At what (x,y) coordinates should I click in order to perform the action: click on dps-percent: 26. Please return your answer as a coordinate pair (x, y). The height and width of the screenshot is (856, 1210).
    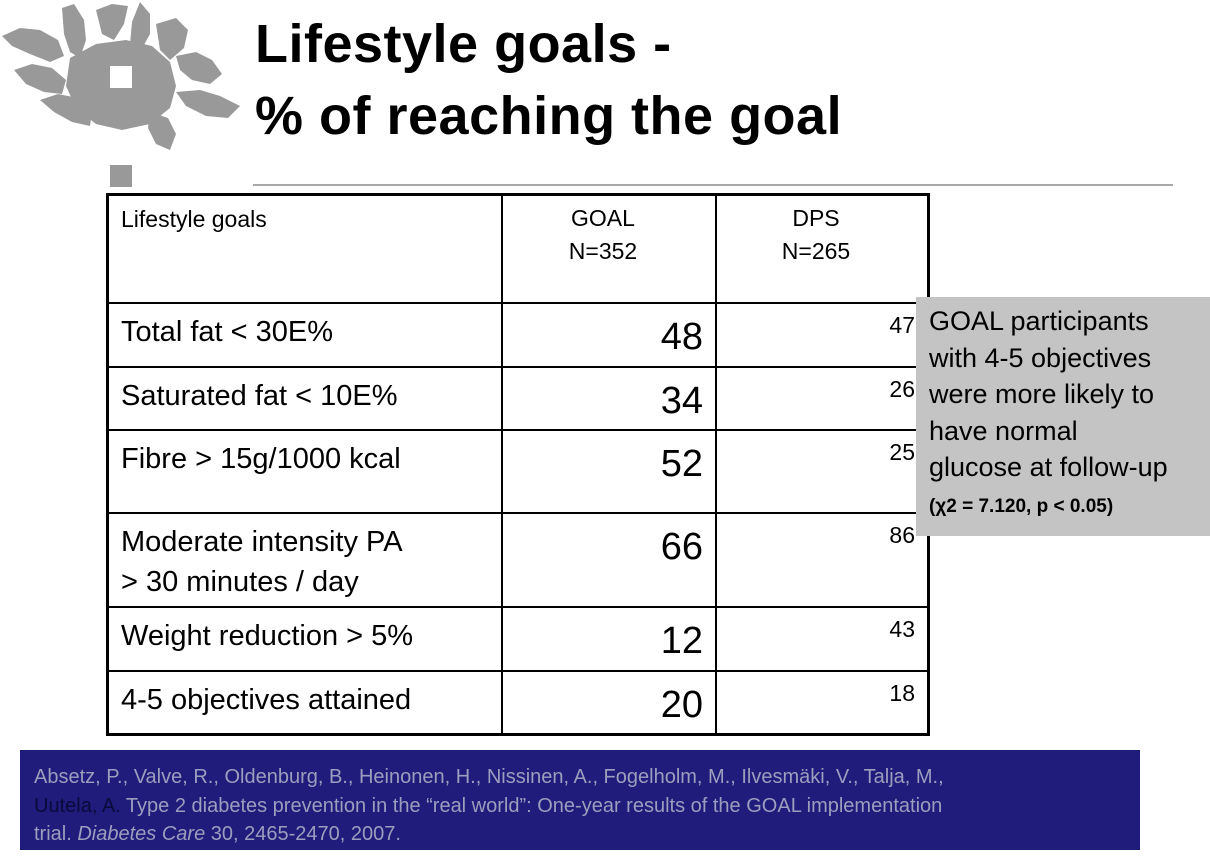
    Looking at the image, I should click on (822, 398).